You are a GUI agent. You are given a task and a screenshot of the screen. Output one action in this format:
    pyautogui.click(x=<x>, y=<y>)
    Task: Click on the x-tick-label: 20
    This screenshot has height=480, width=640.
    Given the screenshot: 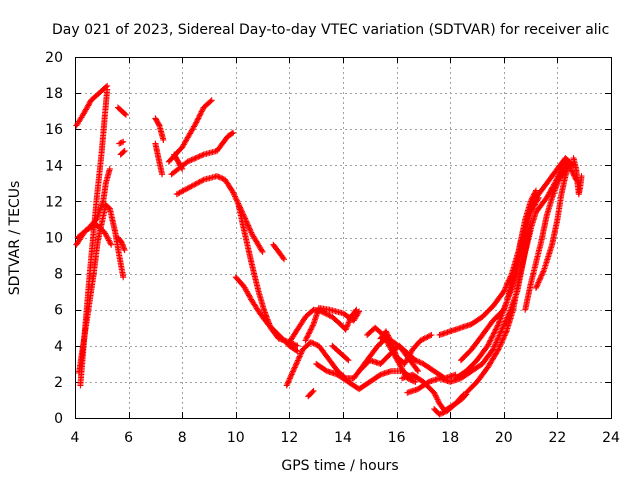 What is the action you would take?
    pyautogui.click(x=504, y=438)
    